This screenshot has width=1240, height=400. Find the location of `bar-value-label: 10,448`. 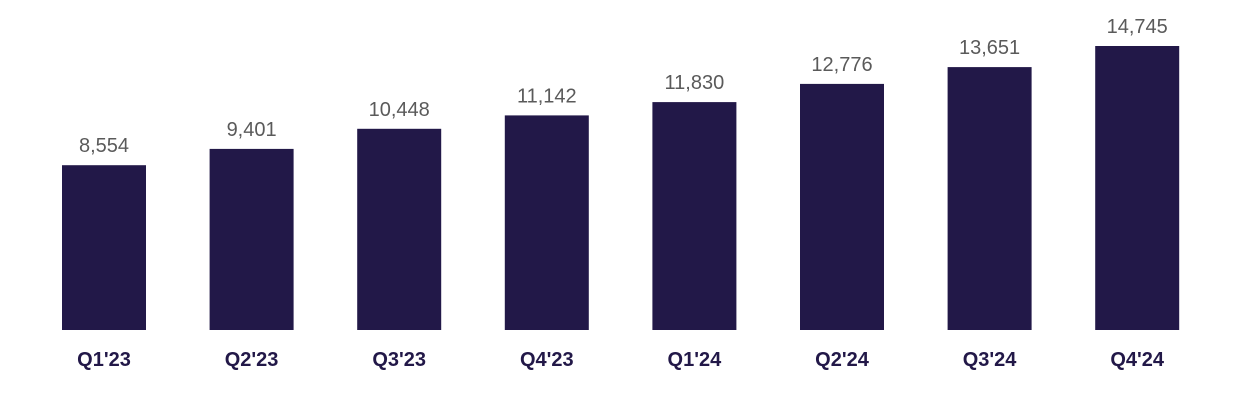

bar-value-label: 10,448 is located at coordinates (399, 110).